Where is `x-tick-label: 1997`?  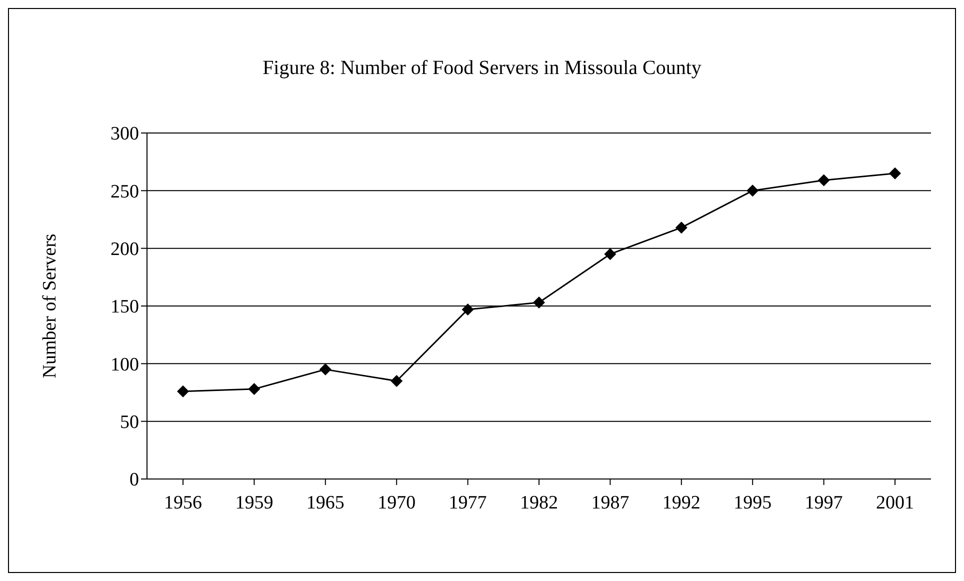 x-tick-label: 1997 is located at coordinates (823, 503).